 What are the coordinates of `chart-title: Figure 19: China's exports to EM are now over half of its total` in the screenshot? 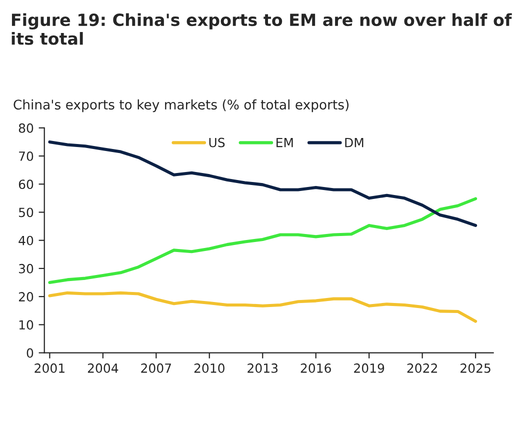 It's located at (262, 29).